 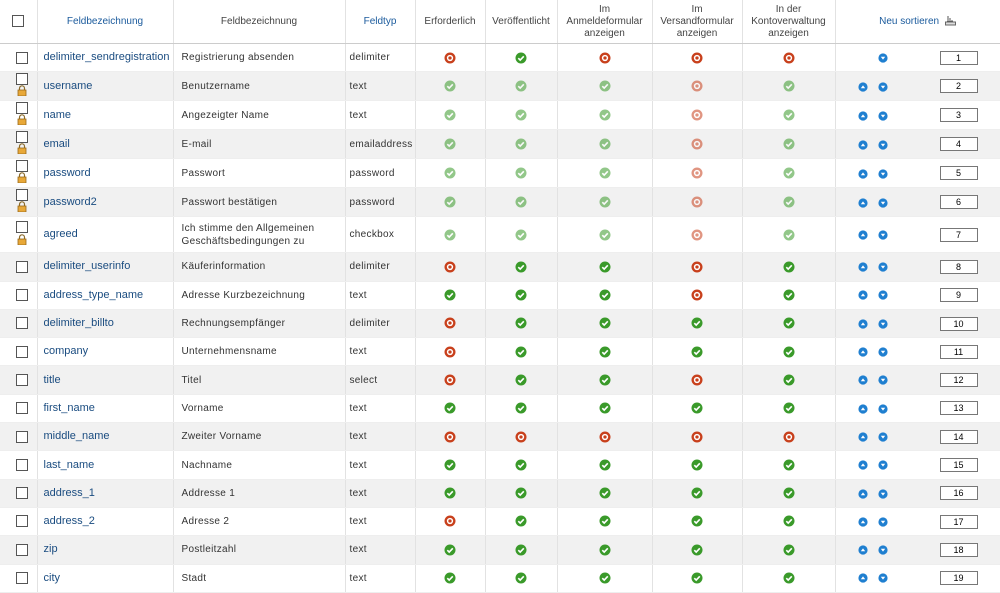 I want to click on field-name-link: first_name, so click(x=69, y=407).